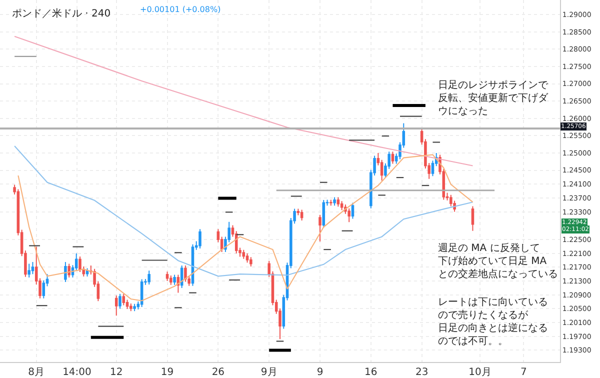  What do you see at coordinates (116, 372) in the screenshot?
I see `x-tick-label: 12` at bounding box center [116, 372].